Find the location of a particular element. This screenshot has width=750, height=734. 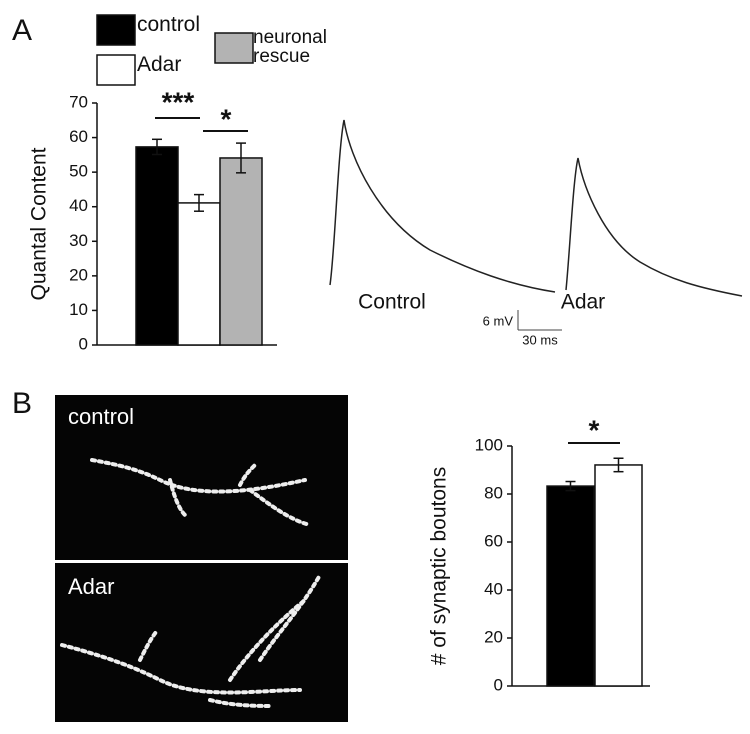

significance-label: *** is located at coordinates (178, 101).